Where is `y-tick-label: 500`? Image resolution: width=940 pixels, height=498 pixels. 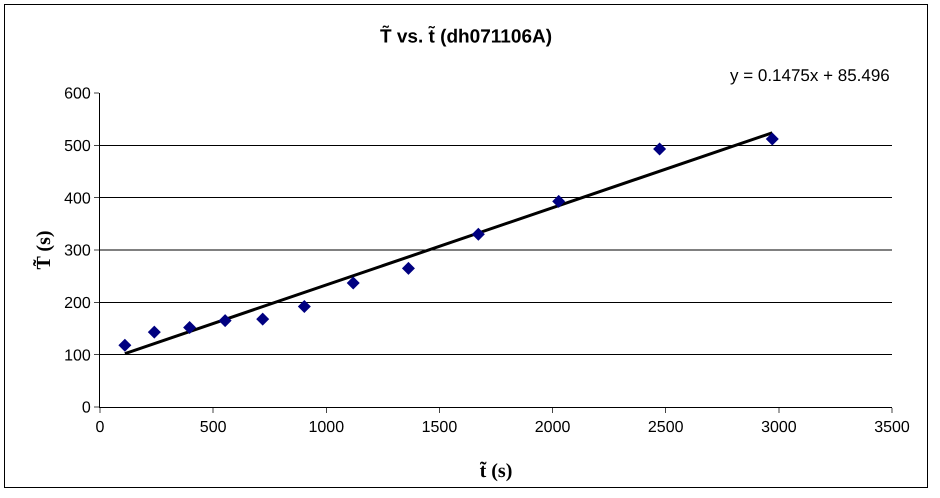
y-tick-label: 500 is located at coordinates (77, 146).